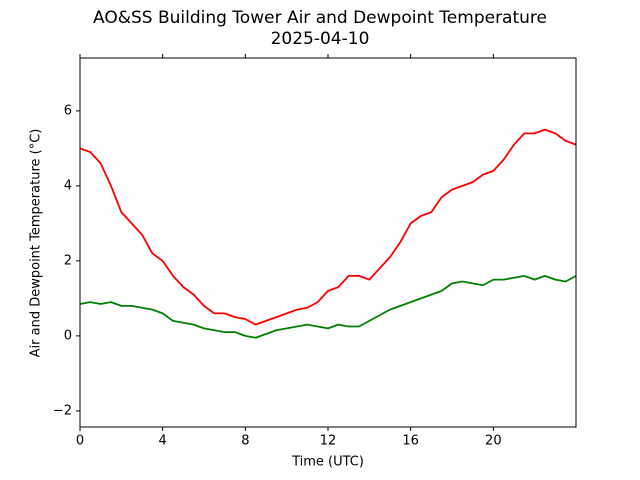 The width and height of the screenshot is (640, 480). I want to click on y-tick-label: 6, so click(68, 110).